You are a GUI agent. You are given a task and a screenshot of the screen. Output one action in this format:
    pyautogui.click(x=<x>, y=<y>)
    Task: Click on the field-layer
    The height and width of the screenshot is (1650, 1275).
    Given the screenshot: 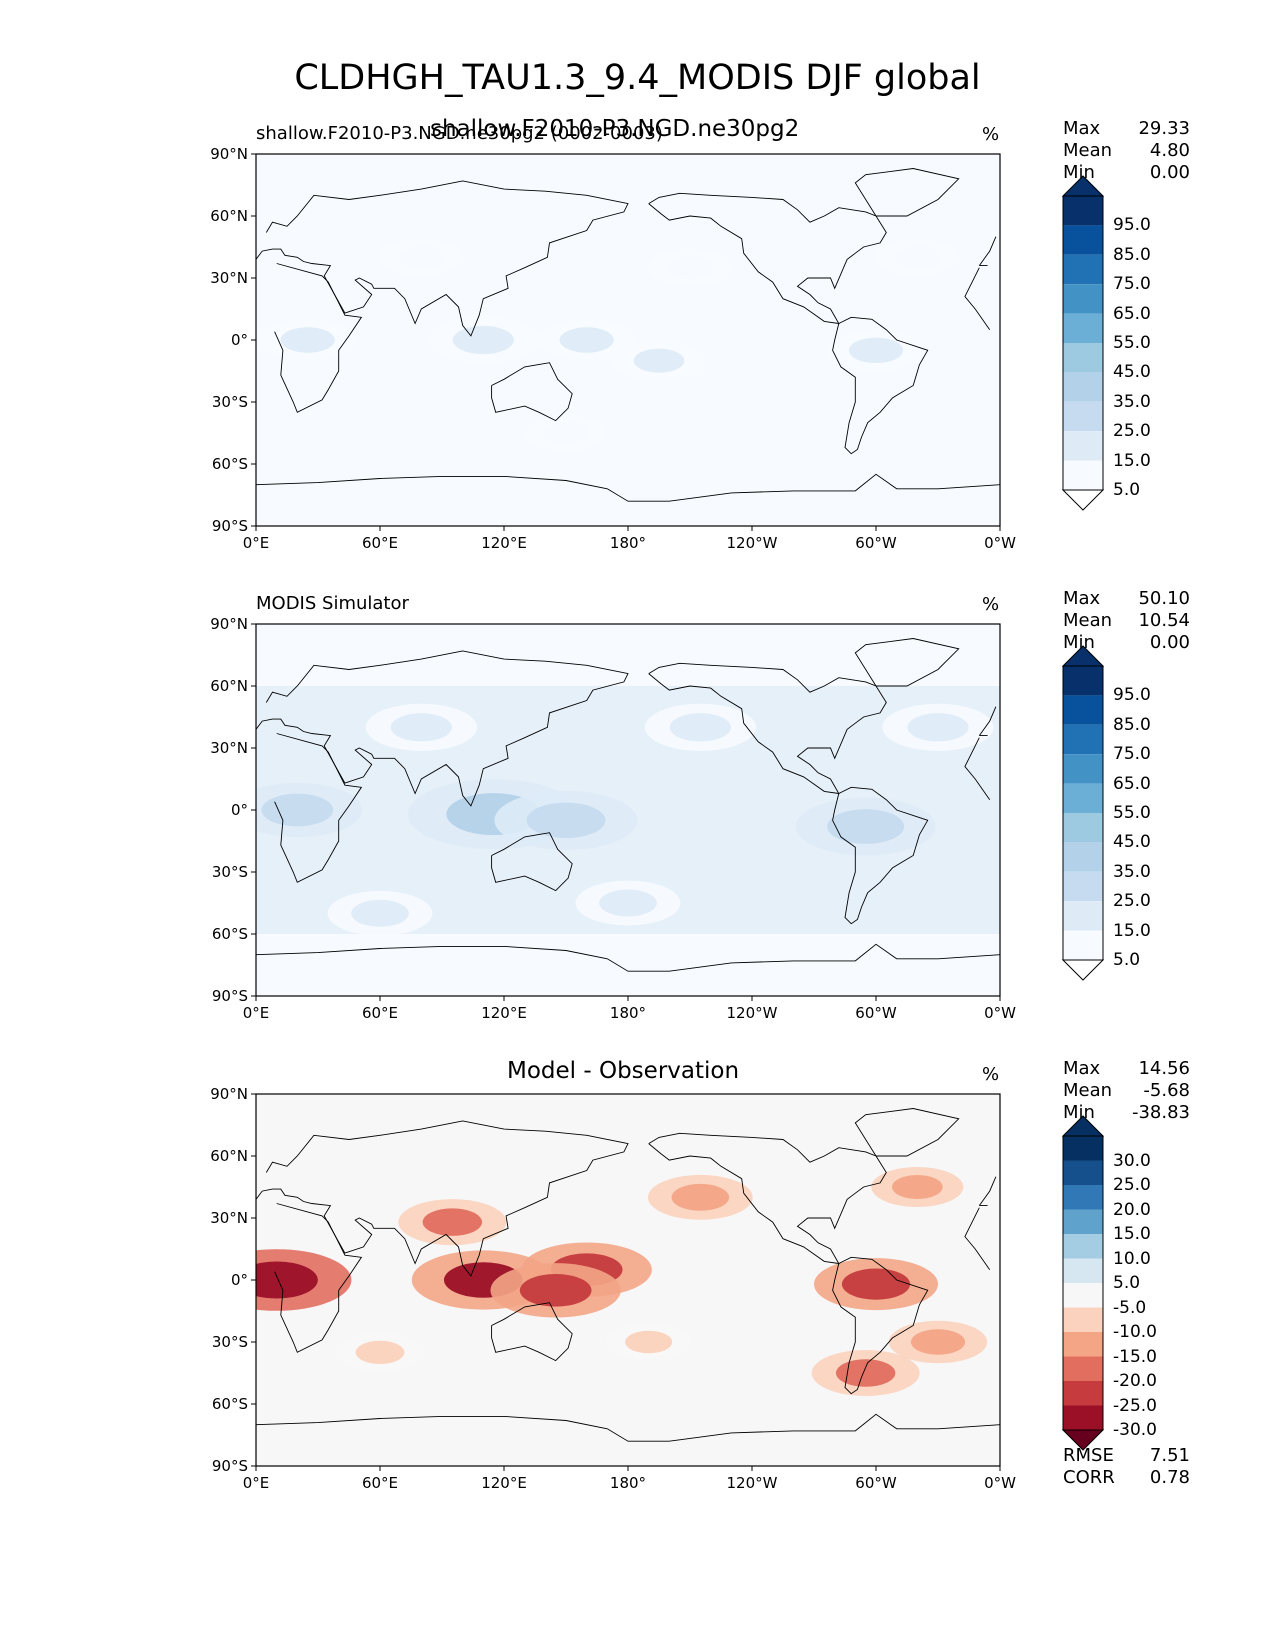 What is the action you would take?
    pyautogui.click(x=628, y=1280)
    